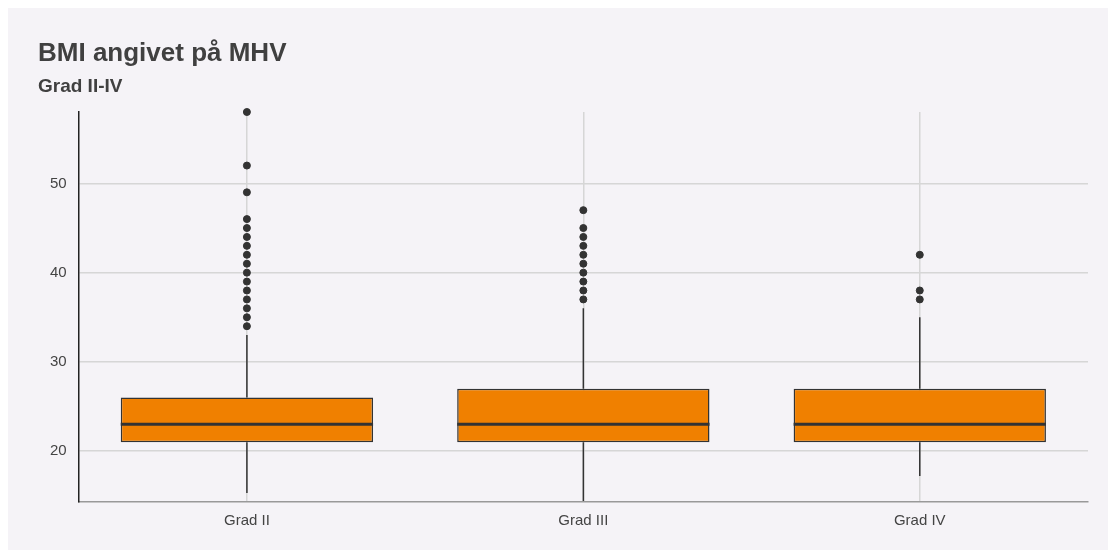 This screenshot has height=558, width=1116. Describe the element at coordinates (583, 520) in the screenshot. I see `x-tick-label: Grad III` at that location.